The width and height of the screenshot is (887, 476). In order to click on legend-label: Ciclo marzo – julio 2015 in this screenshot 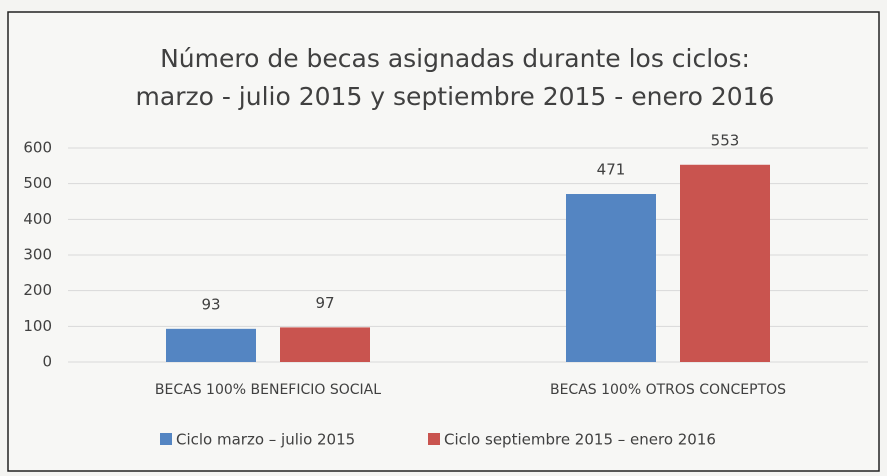, I will do `click(265, 440)`.